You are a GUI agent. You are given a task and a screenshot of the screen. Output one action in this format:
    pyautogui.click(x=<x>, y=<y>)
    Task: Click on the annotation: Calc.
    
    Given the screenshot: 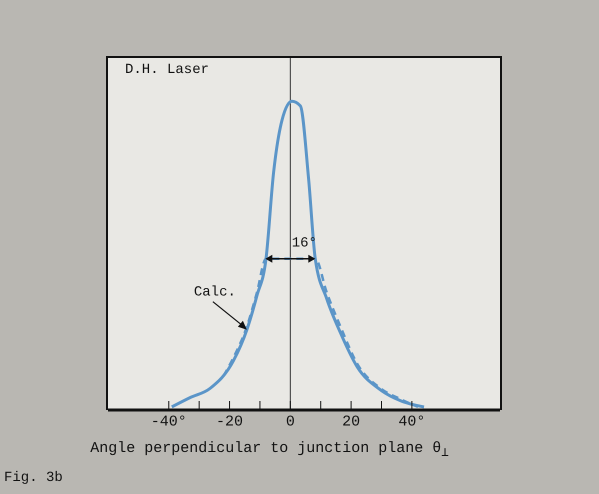 What is the action you would take?
    pyautogui.click(x=215, y=292)
    